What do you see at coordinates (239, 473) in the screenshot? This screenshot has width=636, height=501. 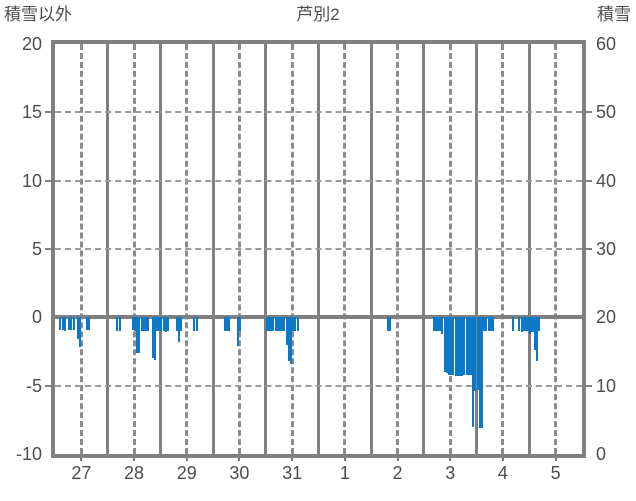 I see `x-axis-tick-label: 30` at bounding box center [239, 473].